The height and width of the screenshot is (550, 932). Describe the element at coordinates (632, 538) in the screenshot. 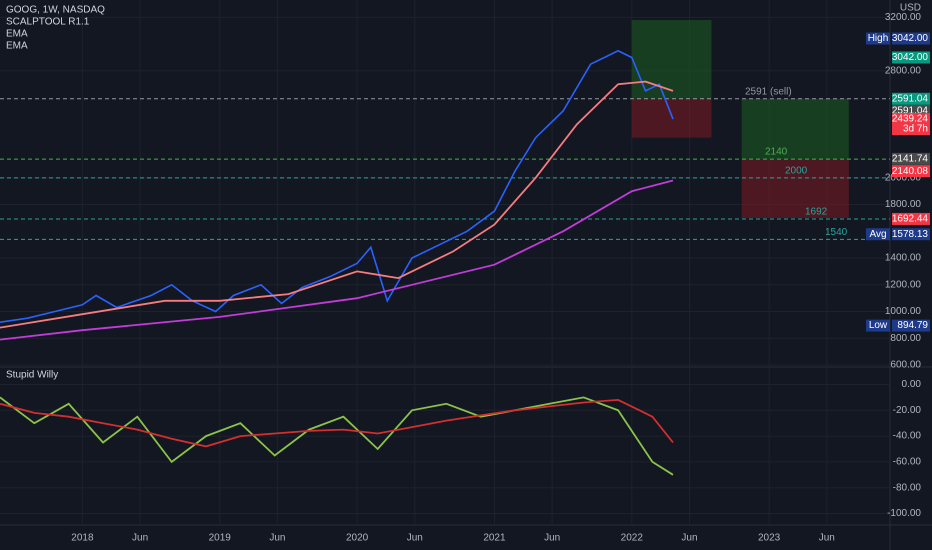

I see `x-tick-label: 2022` at that location.